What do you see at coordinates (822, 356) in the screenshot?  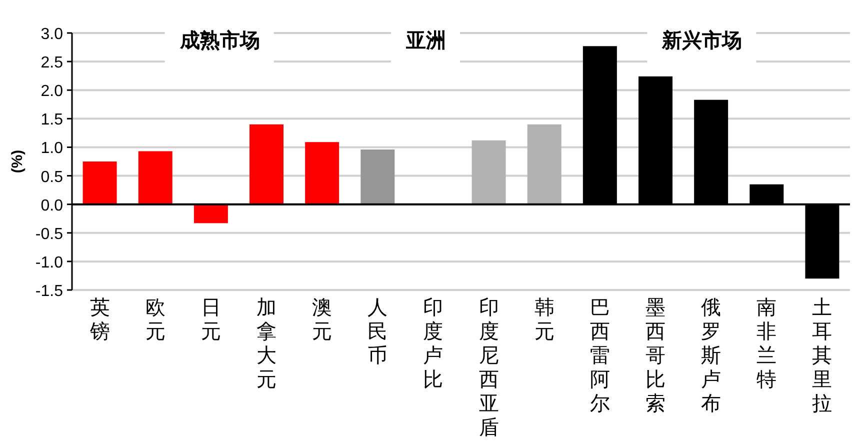 I see `x-tick-label: 土耳其里拉` at bounding box center [822, 356].